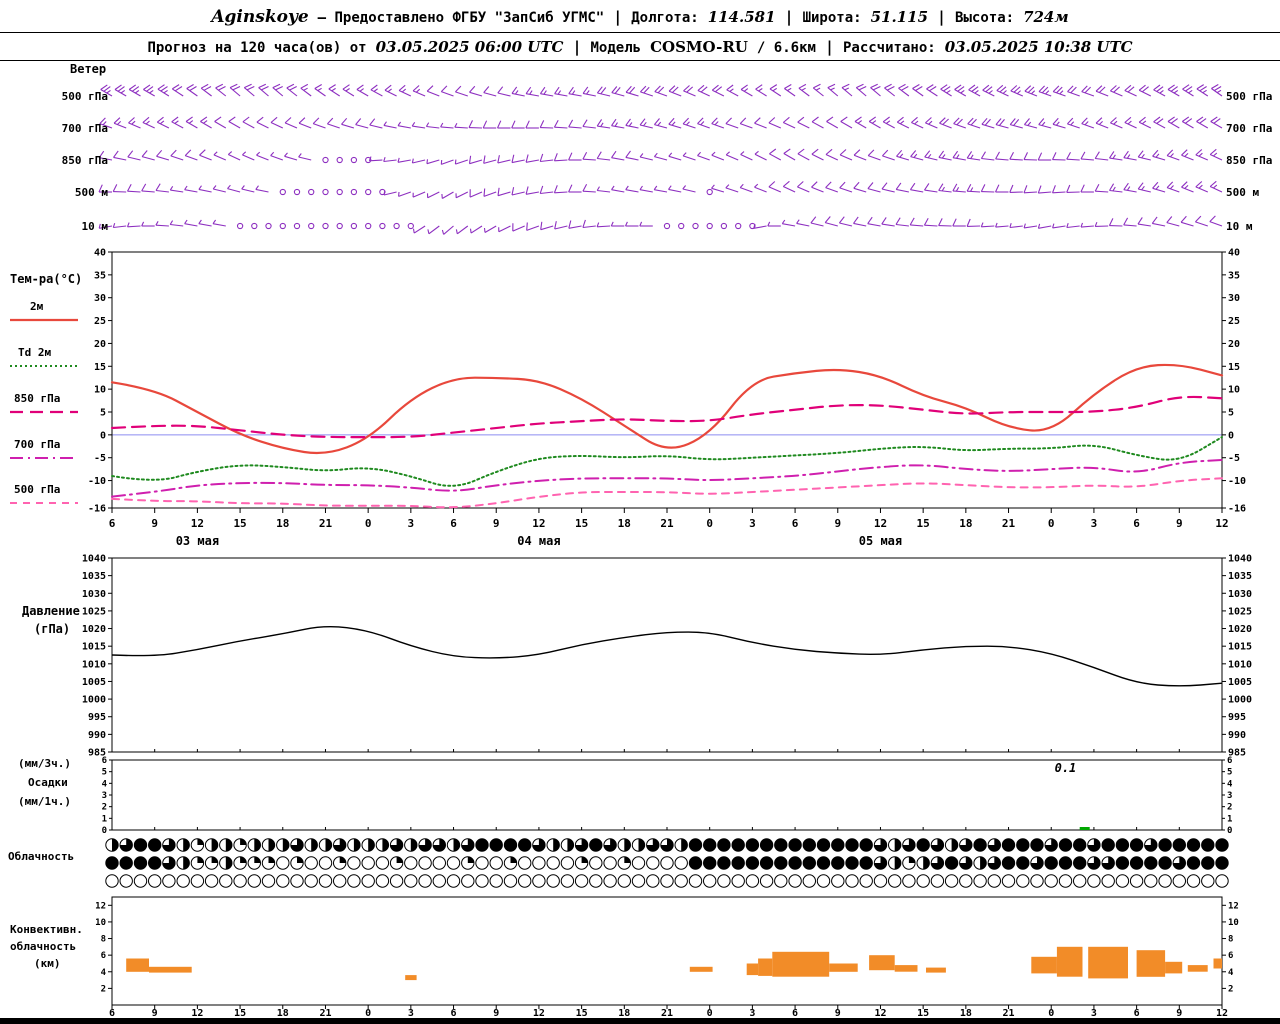  What do you see at coordinates (1249, 128) in the screenshot?
I see `wind-level-label-700hpa-right: 700 гПа` at bounding box center [1249, 128].